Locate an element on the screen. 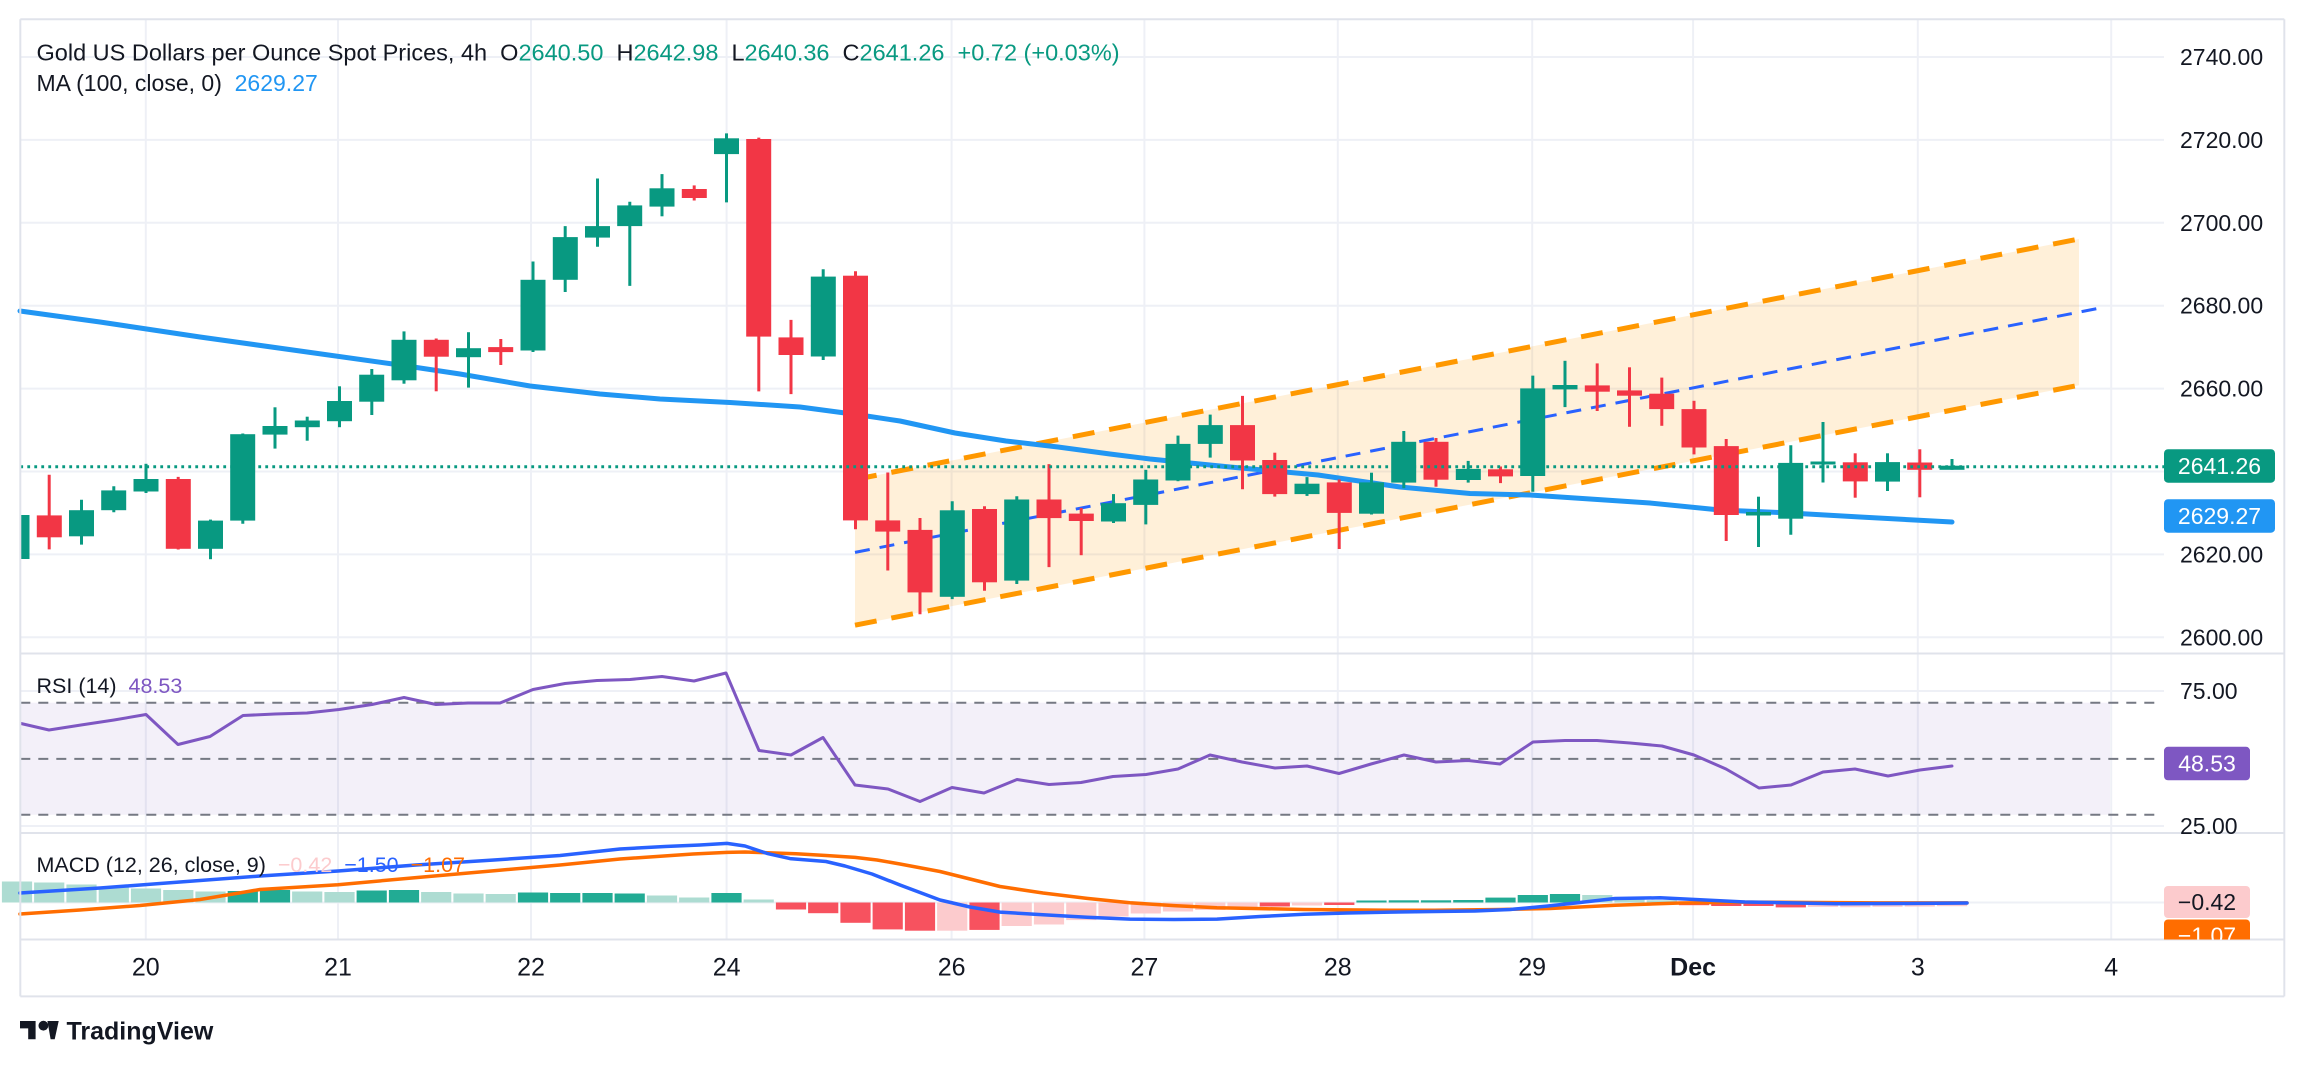 The image size is (2304, 1066). svg-text: 2660.00 is located at coordinates (2221, 389).